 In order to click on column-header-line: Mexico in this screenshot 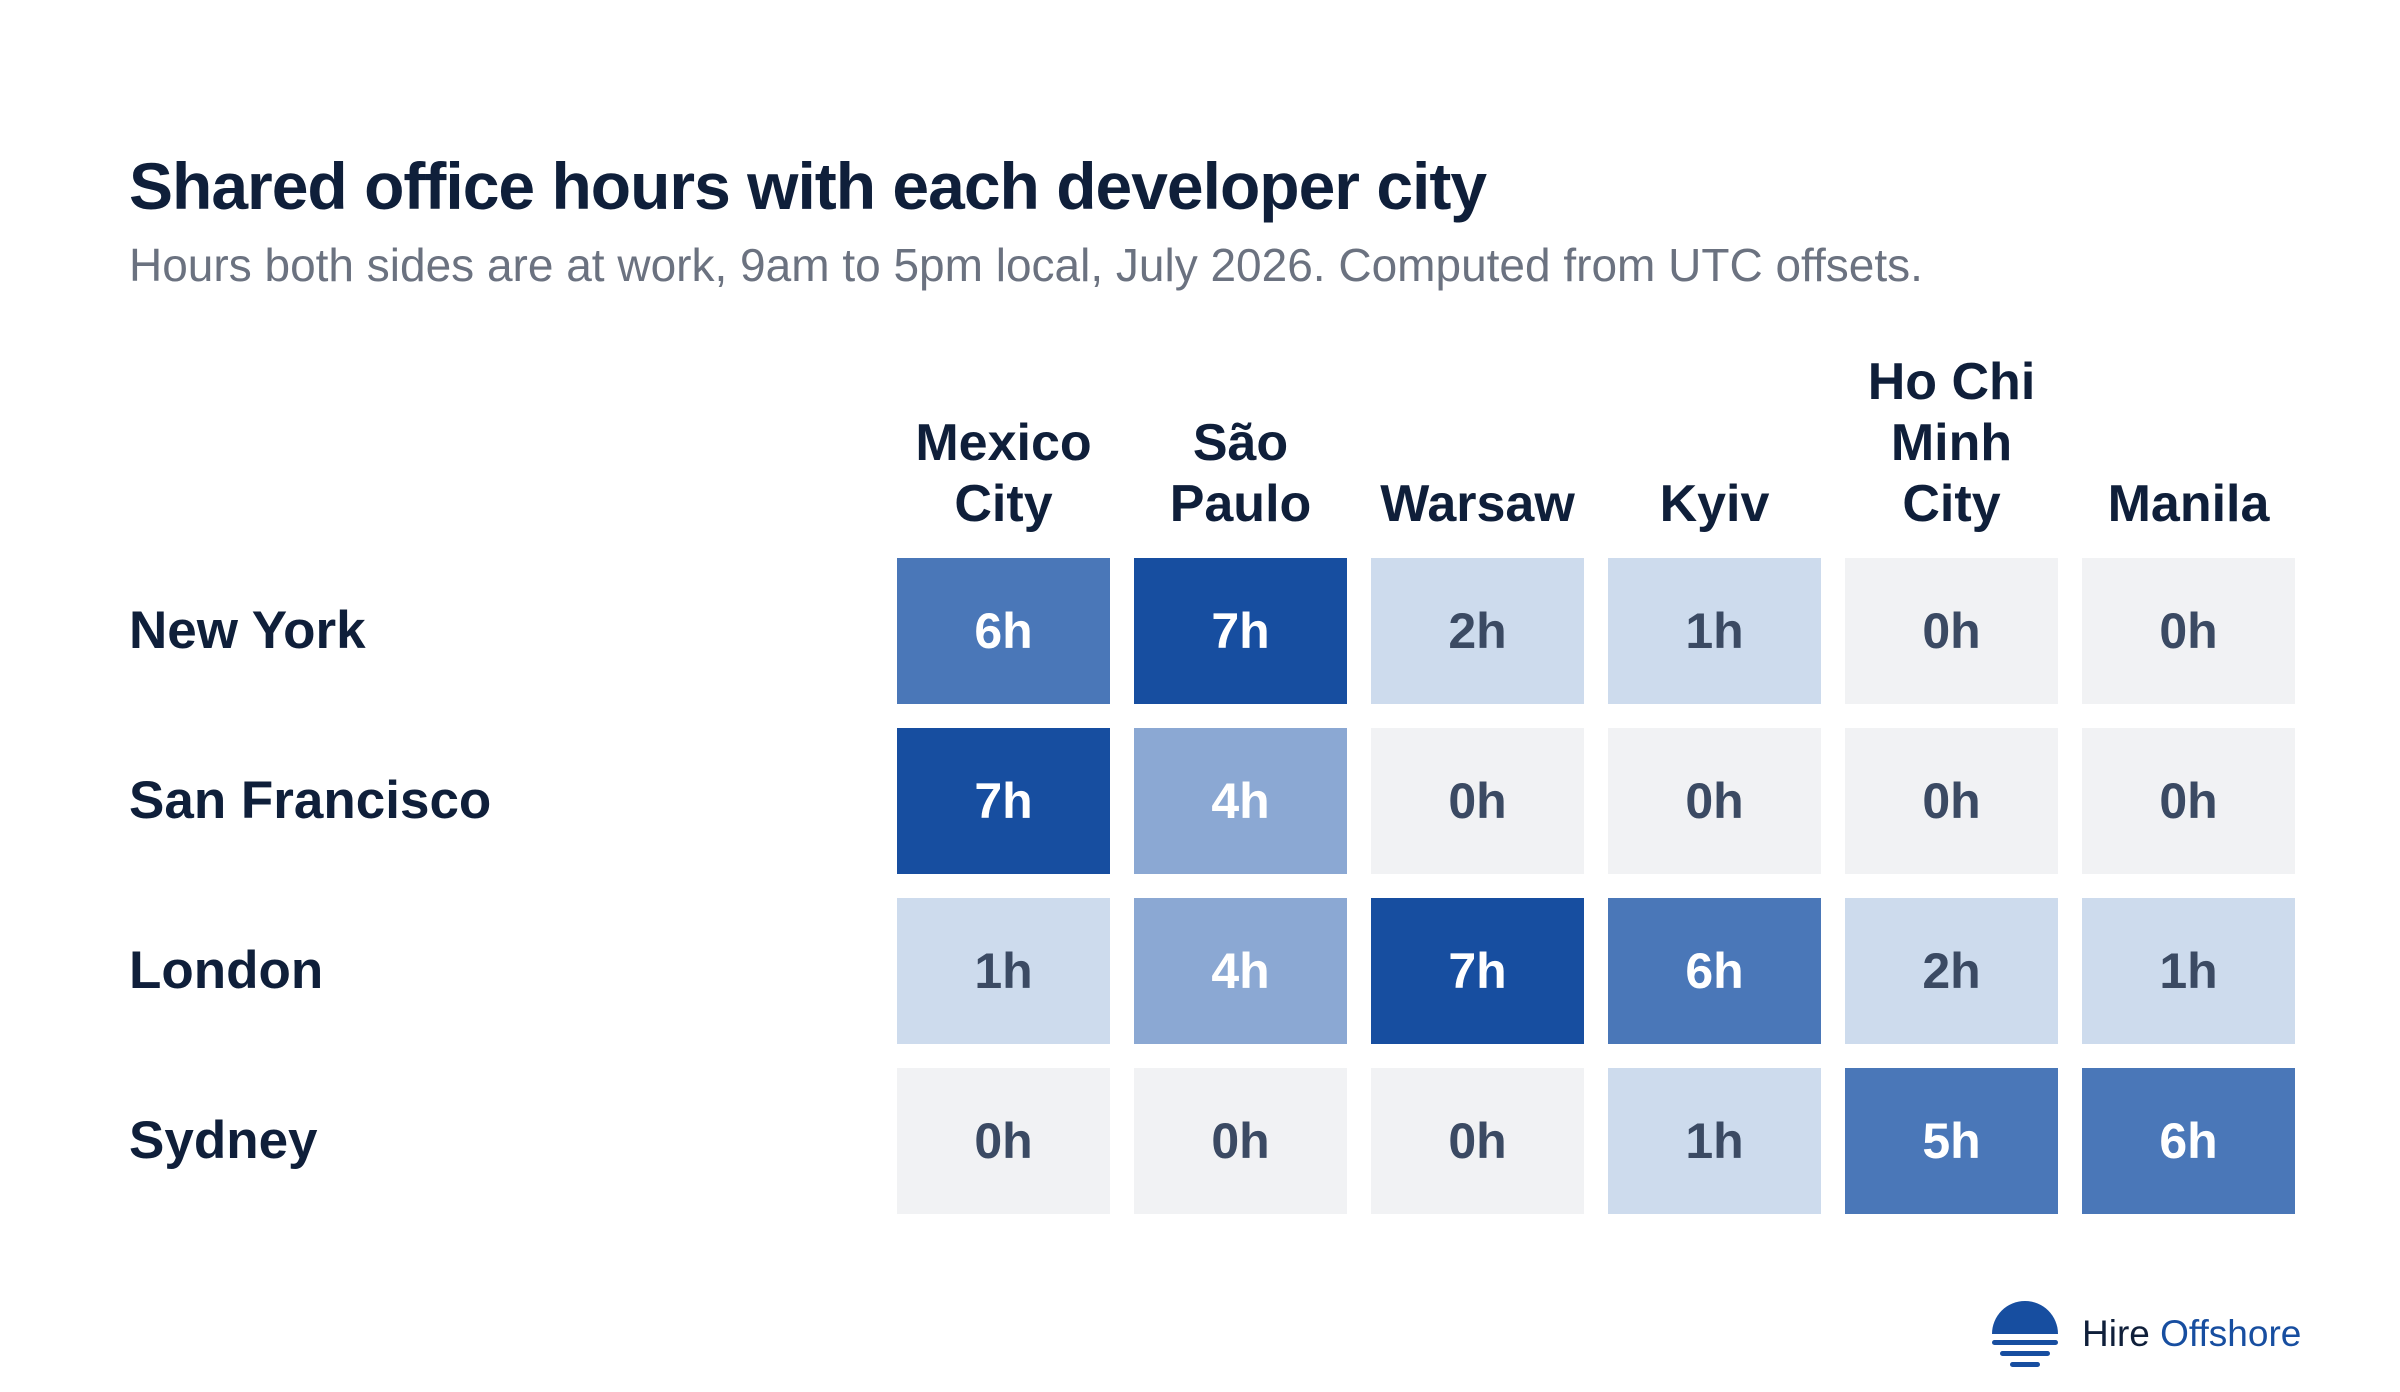, I will do `click(1003, 443)`.